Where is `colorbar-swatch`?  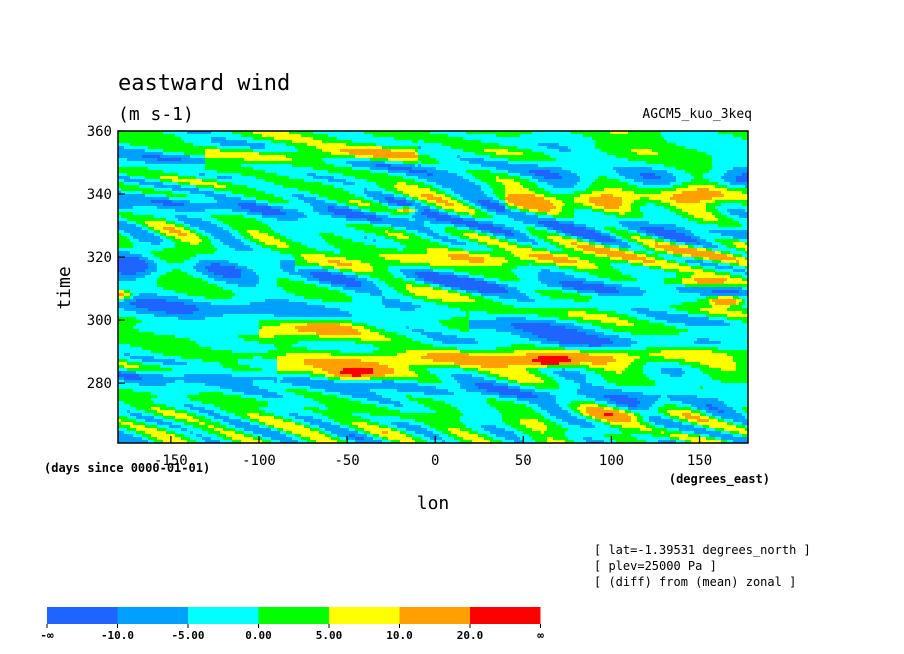
colorbar-swatch is located at coordinates (223, 615).